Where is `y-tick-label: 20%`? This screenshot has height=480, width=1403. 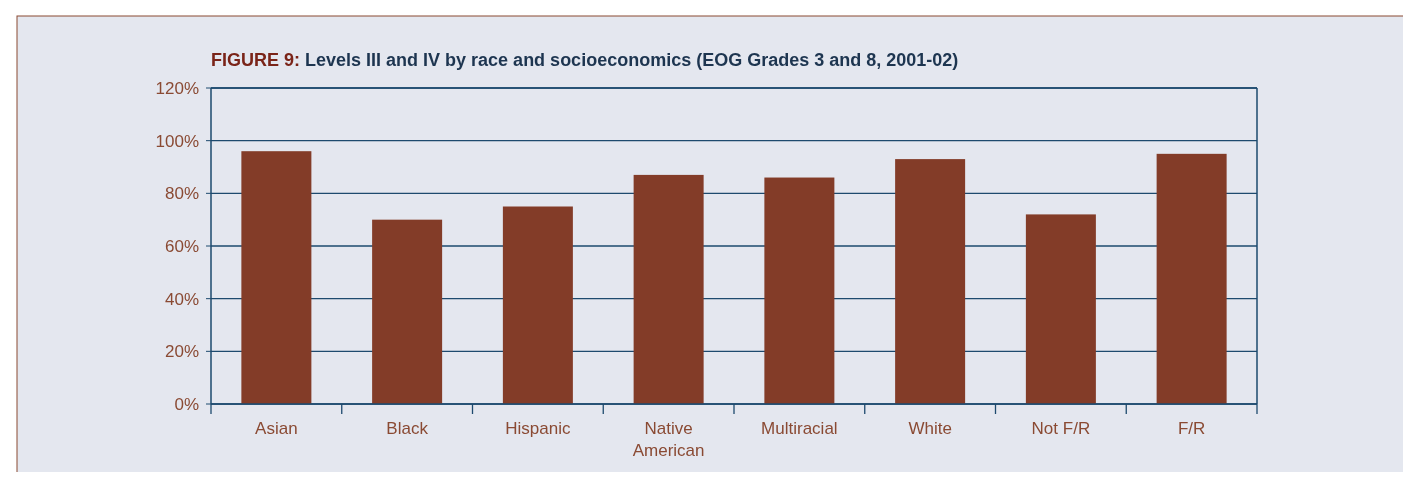 y-tick-label: 20% is located at coordinates (181, 352).